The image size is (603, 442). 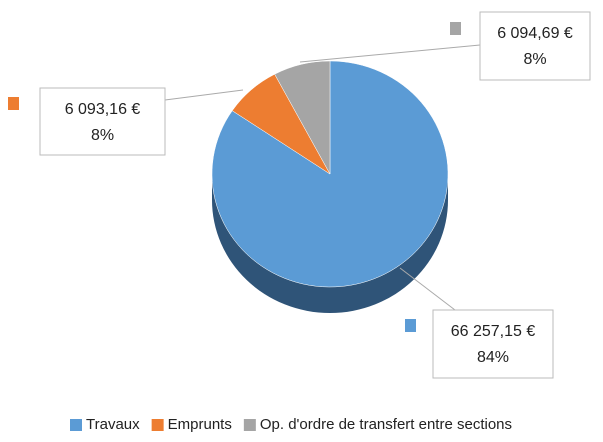 I want to click on value-label: 6 094,69 €, so click(x=535, y=33).